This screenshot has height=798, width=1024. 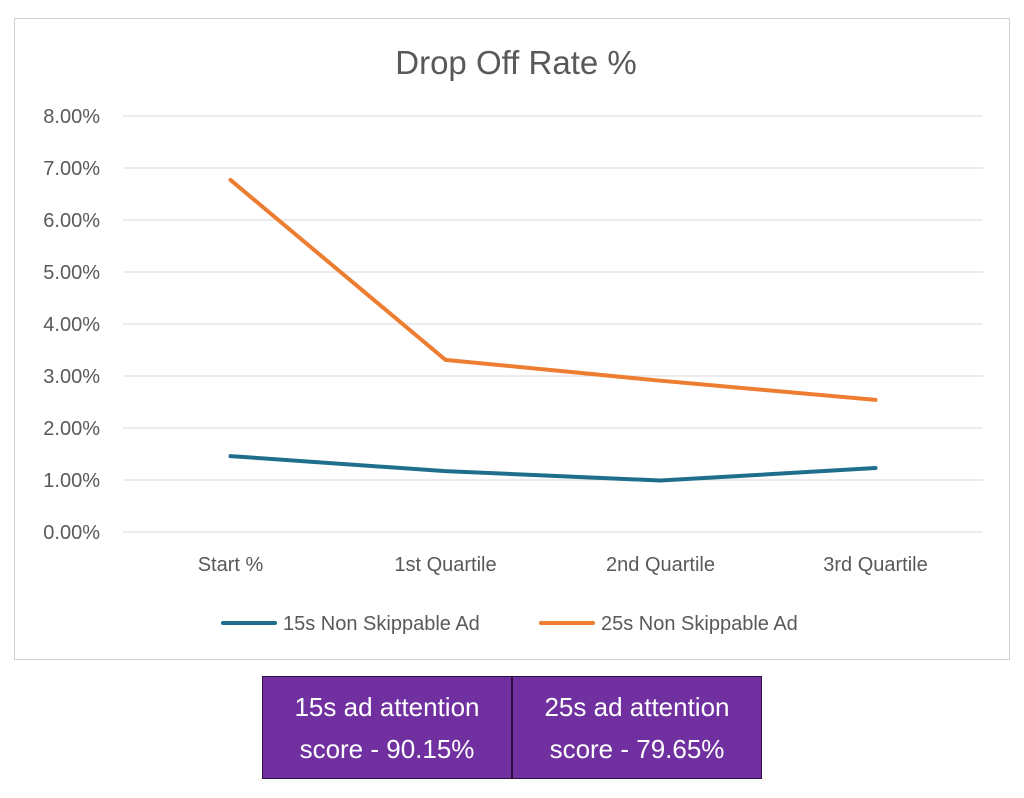 I want to click on y-tick-label: 4.00%, so click(x=71, y=325).